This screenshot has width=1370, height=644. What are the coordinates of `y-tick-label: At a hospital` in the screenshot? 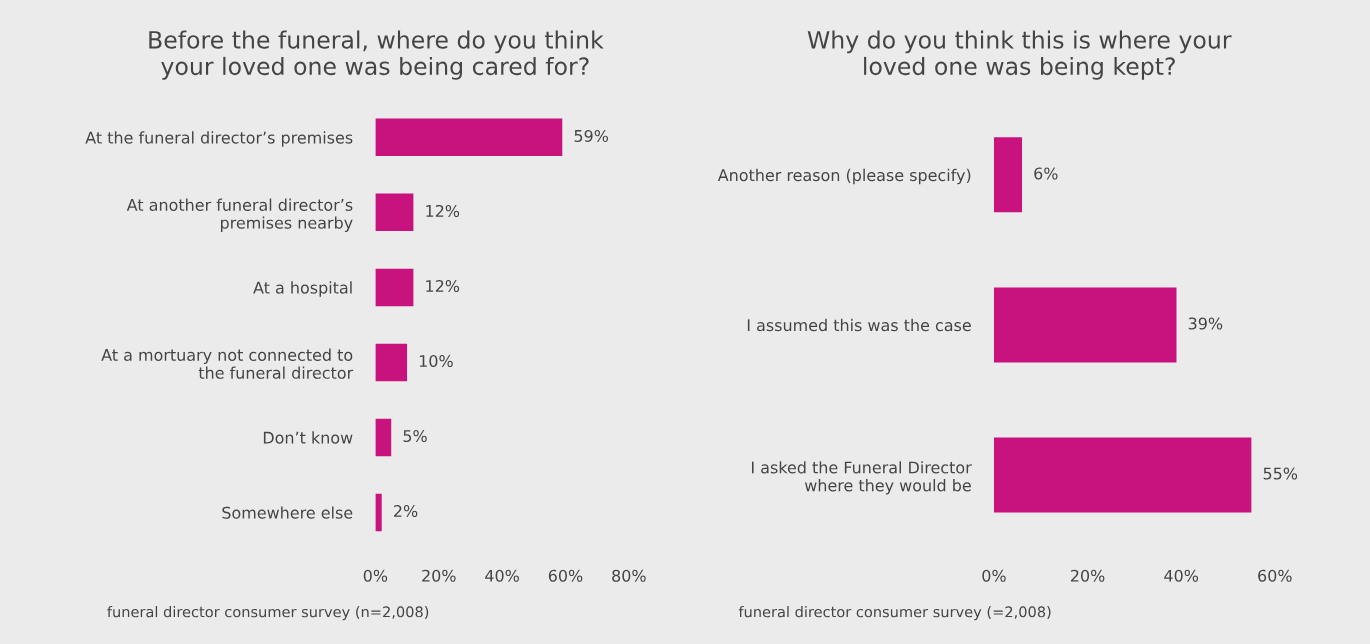 It's located at (302, 289).